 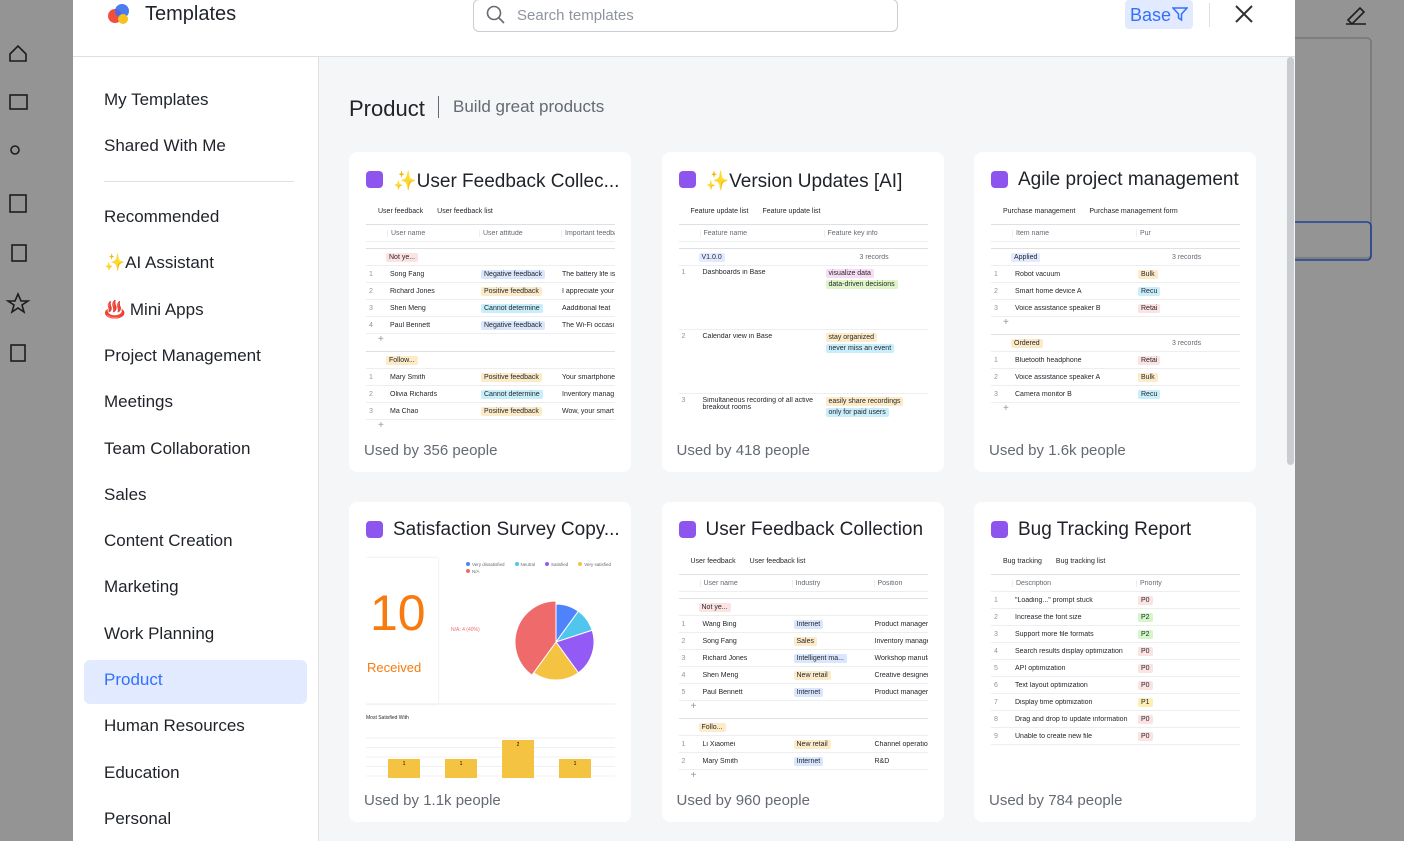 What do you see at coordinates (18, 353) in the screenshot?
I see `trash-icon` at bounding box center [18, 353].